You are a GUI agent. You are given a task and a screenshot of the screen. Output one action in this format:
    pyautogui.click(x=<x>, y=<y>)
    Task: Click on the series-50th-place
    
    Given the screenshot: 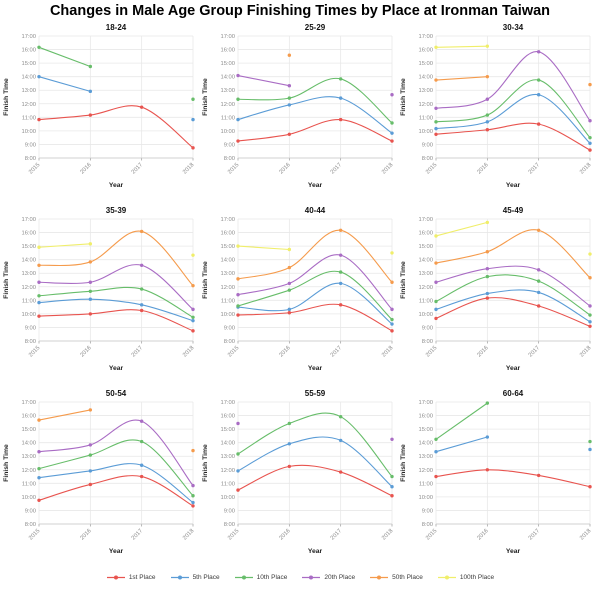 What is the action you would take?
    pyautogui.click(x=513, y=254)
    